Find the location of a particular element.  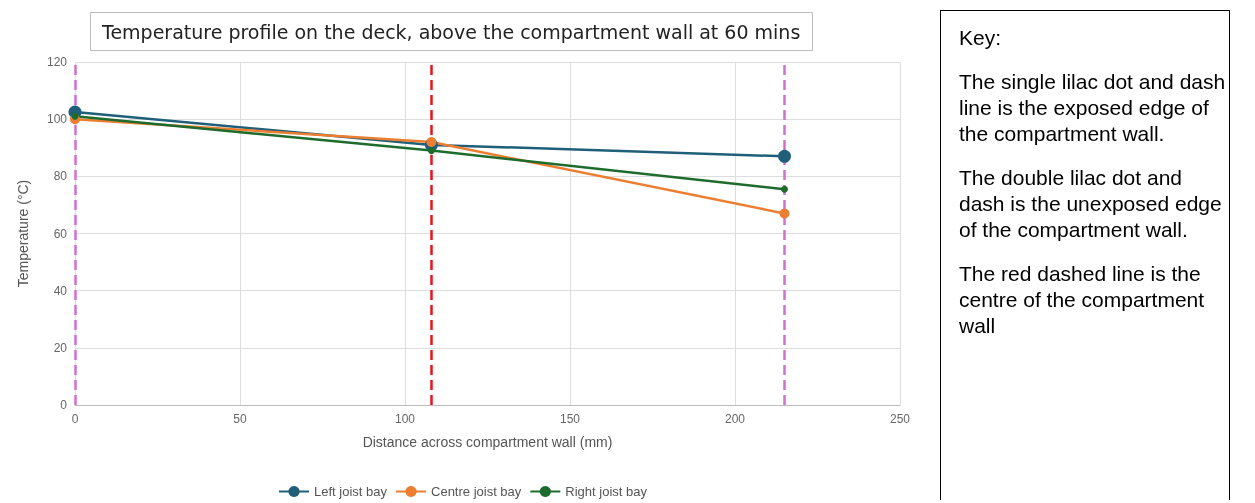

text: The single lilac dot and dash line is the exposed edge of the compartment wall. is located at coordinates (1093, 108).